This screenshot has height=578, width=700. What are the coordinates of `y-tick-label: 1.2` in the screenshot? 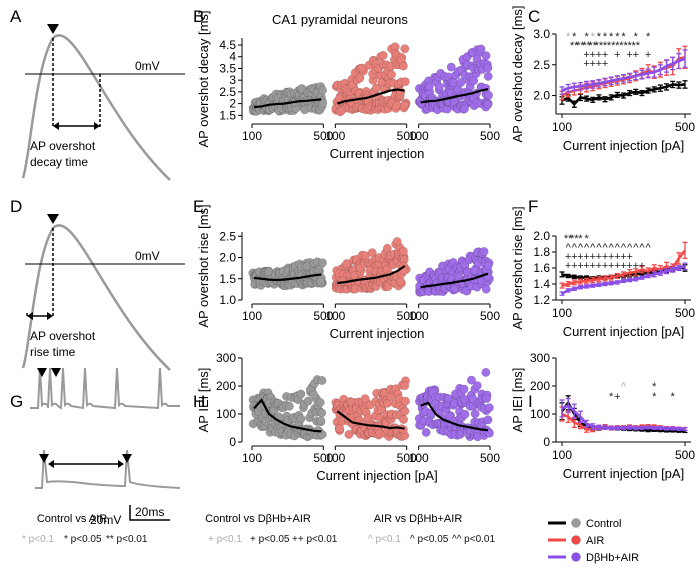 It's located at (541, 300).